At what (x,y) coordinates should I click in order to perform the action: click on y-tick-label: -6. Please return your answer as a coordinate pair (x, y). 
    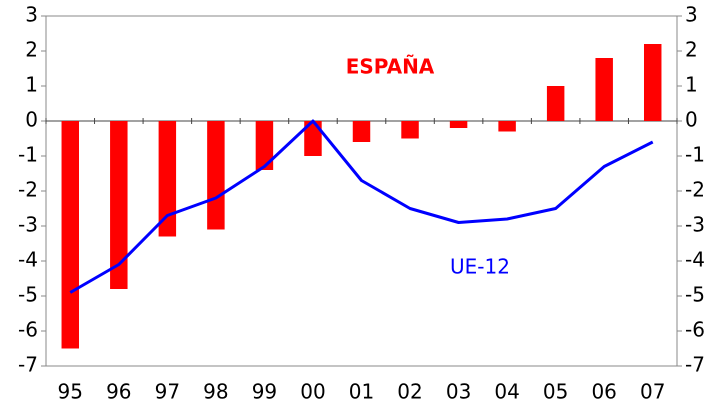
    Looking at the image, I should click on (28, 330).